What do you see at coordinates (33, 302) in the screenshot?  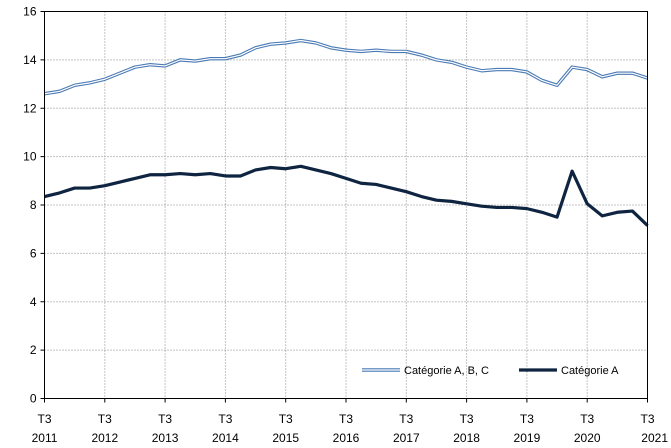 I see `y-tick-label: 4` at bounding box center [33, 302].